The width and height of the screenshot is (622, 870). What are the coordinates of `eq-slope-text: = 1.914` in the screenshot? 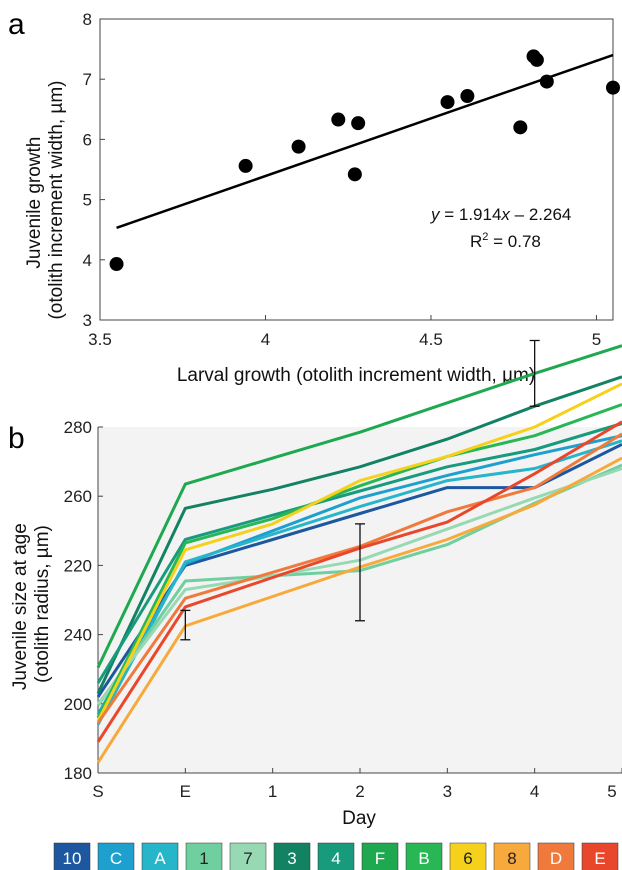 It's located at (471, 214).